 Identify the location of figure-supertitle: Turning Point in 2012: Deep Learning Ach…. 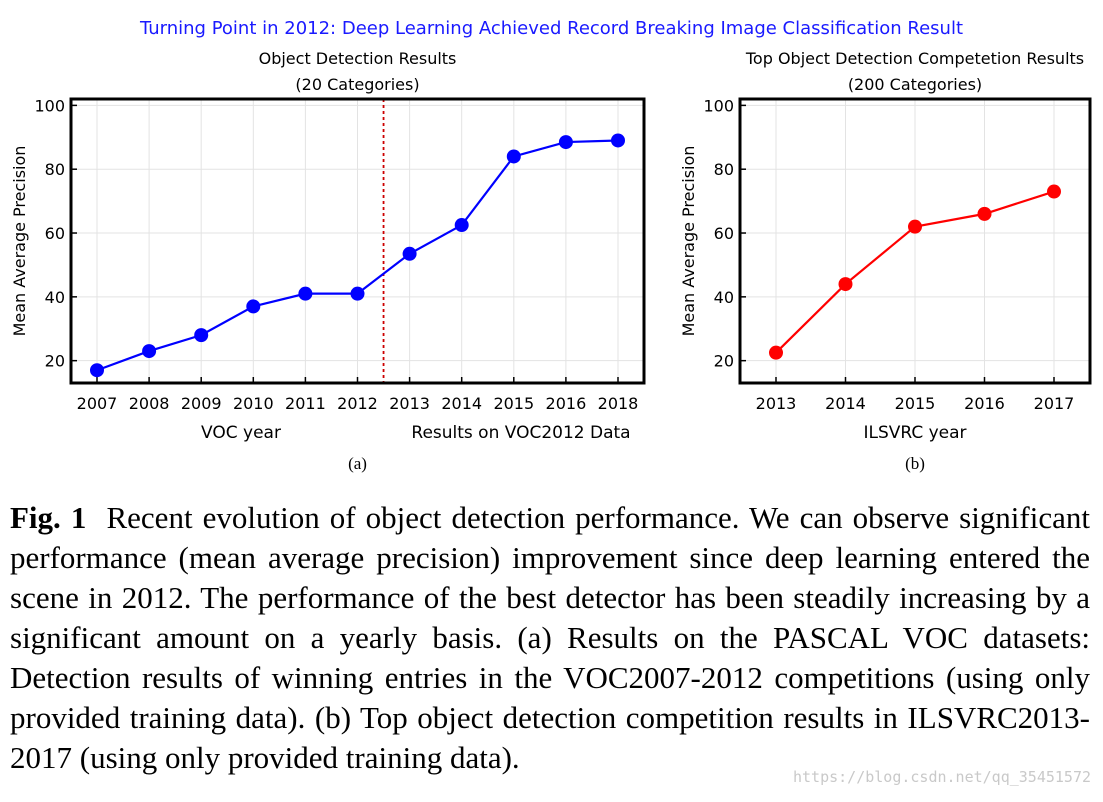
(551, 28).